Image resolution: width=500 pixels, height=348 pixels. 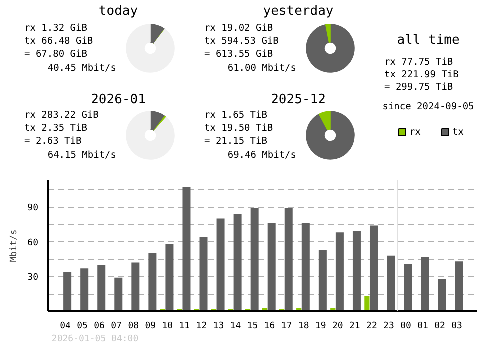 I want to click on chart-title: 2025-12, so click(x=298, y=100).